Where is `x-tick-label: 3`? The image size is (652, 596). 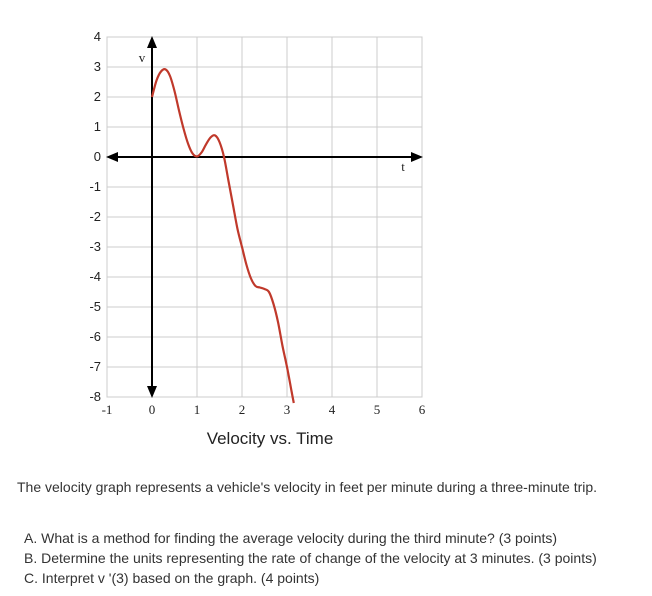 x-tick-label: 3 is located at coordinates (287, 409).